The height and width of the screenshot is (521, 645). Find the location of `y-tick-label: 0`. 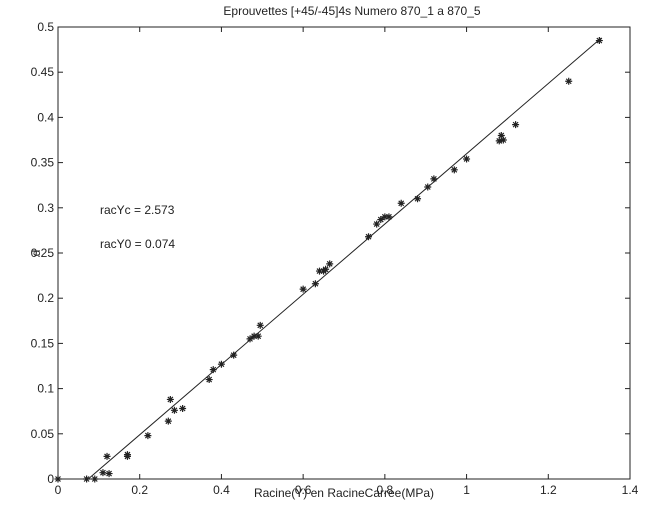

y-tick-label: 0 is located at coordinates (50, 479).